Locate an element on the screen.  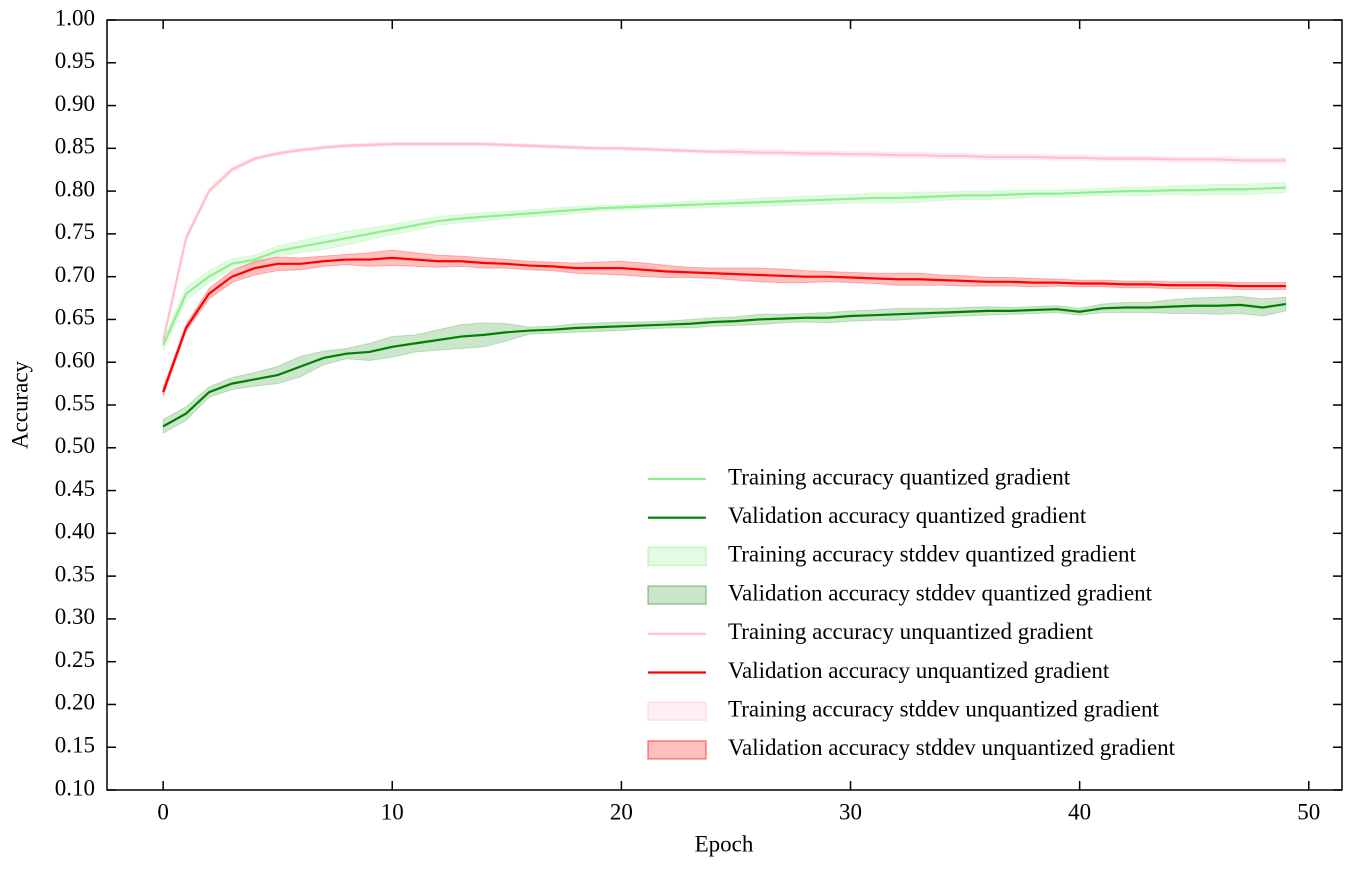
legend-label: Validation accuracy unquantized gradient is located at coordinates (919, 670).